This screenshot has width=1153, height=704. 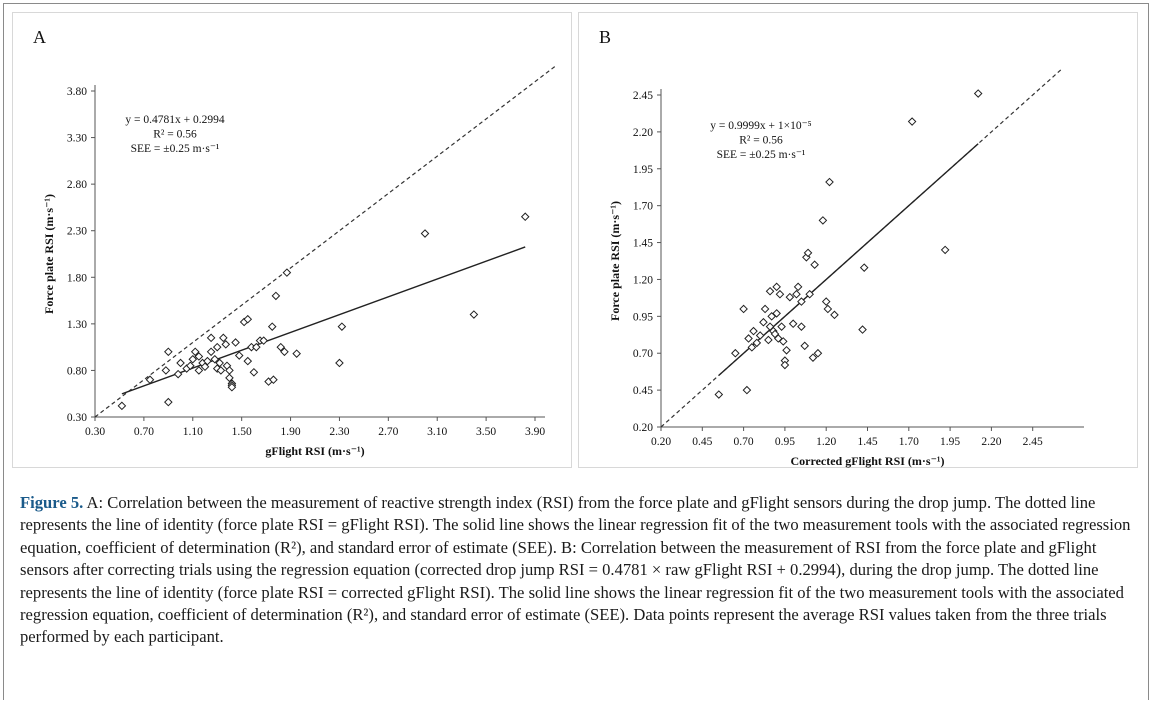 I want to click on regression-line, so click(x=323, y=320).